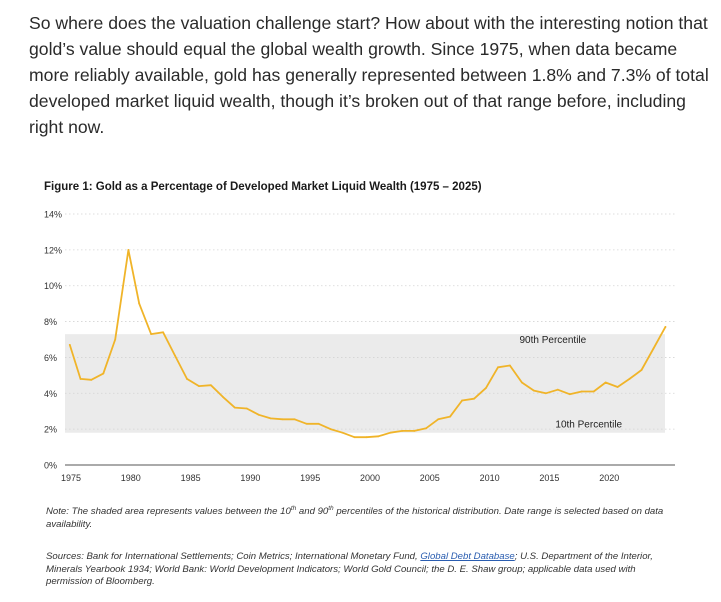  Describe the element at coordinates (50, 358) in the screenshot. I see `y-tick-label: 6%` at that location.